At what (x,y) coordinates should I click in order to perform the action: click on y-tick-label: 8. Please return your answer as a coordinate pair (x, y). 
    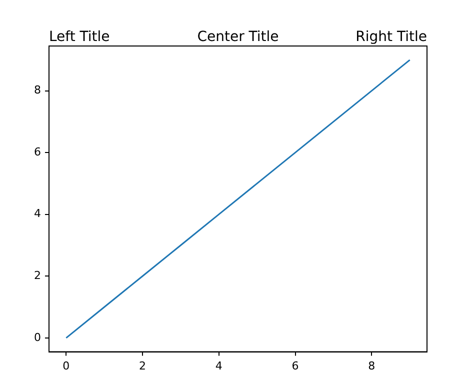
    Looking at the image, I should click on (37, 90).